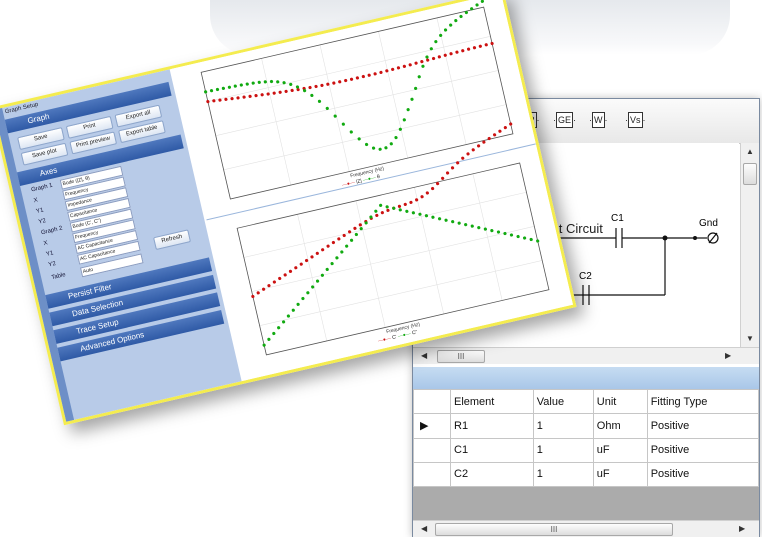  I want to click on table-header-bar, so click(586, 378).